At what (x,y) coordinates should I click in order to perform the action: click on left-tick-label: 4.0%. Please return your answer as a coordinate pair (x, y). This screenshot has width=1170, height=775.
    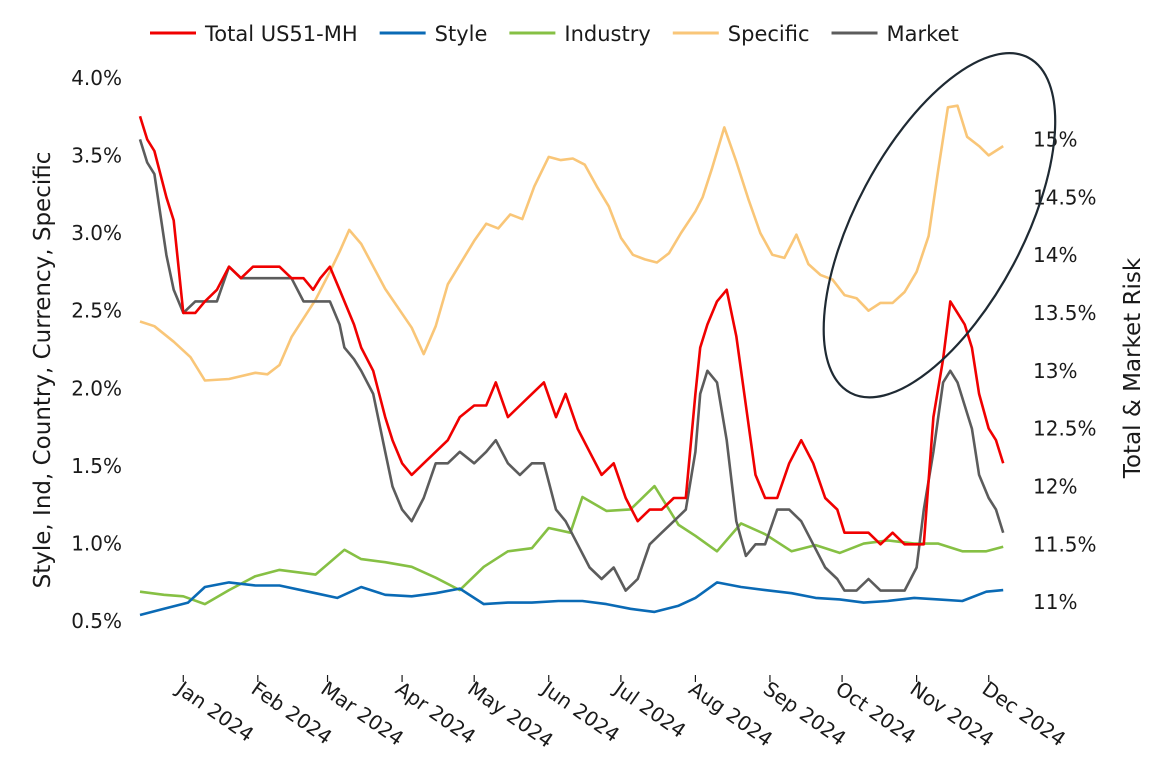
    Looking at the image, I should click on (96, 78).